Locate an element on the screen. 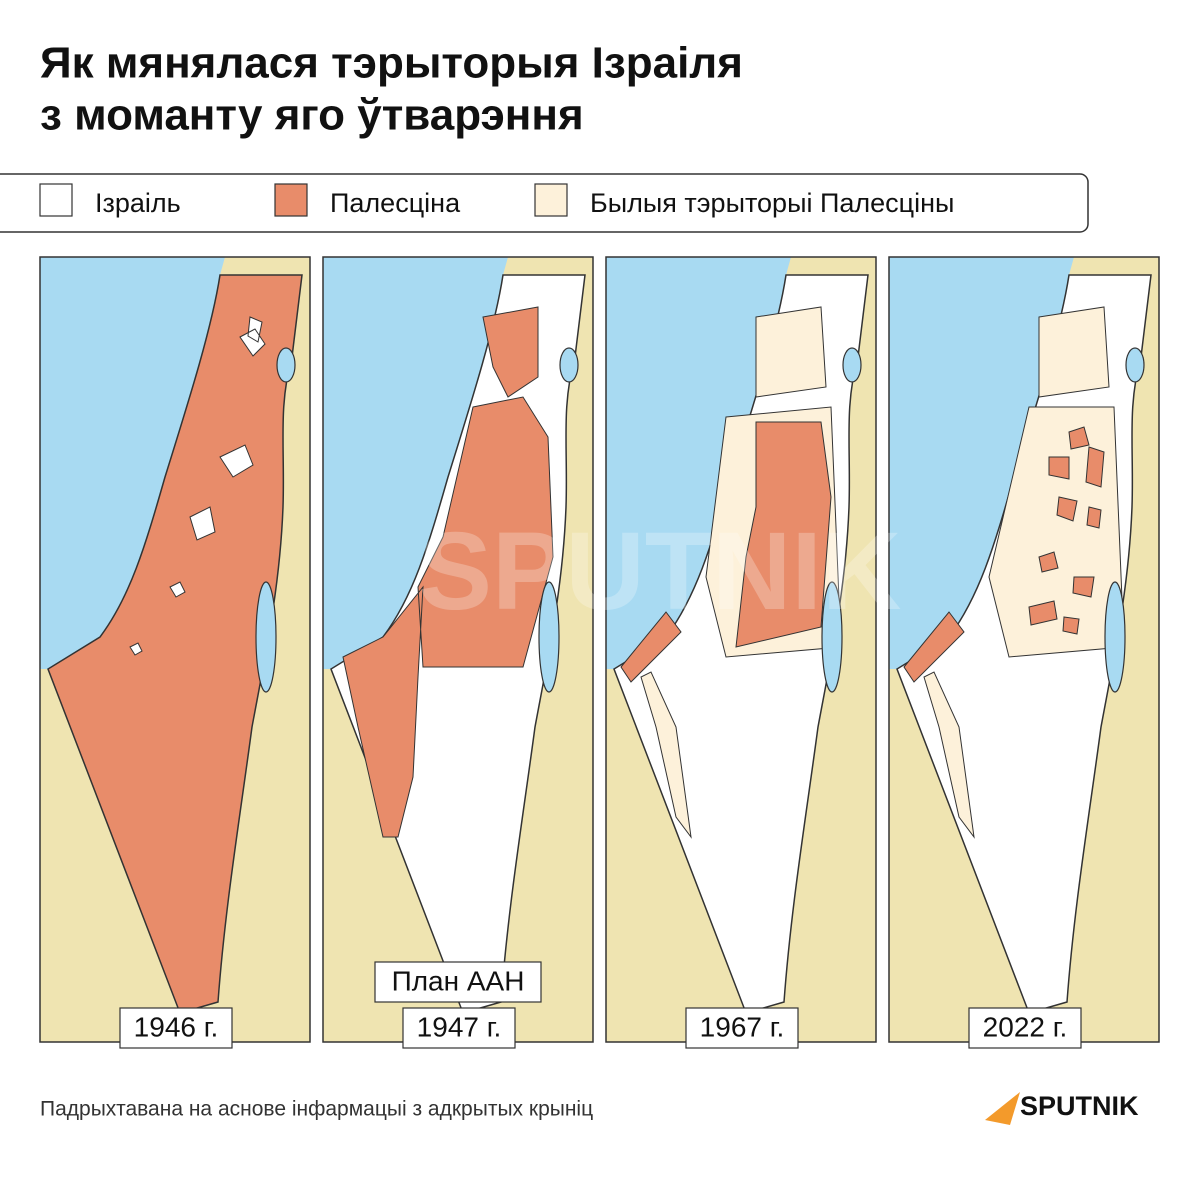 This screenshot has height=1179, width=1200. legend-label: Палесціна is located at coordinates (395, 203).